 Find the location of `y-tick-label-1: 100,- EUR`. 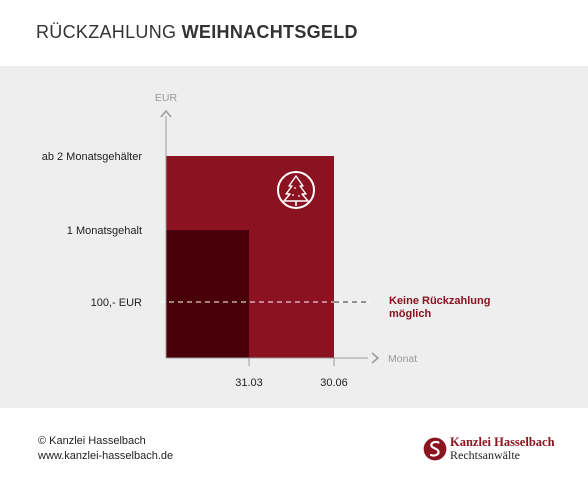

y-tick-label-1: 100,- EUR is located at coordinates (116, 303).